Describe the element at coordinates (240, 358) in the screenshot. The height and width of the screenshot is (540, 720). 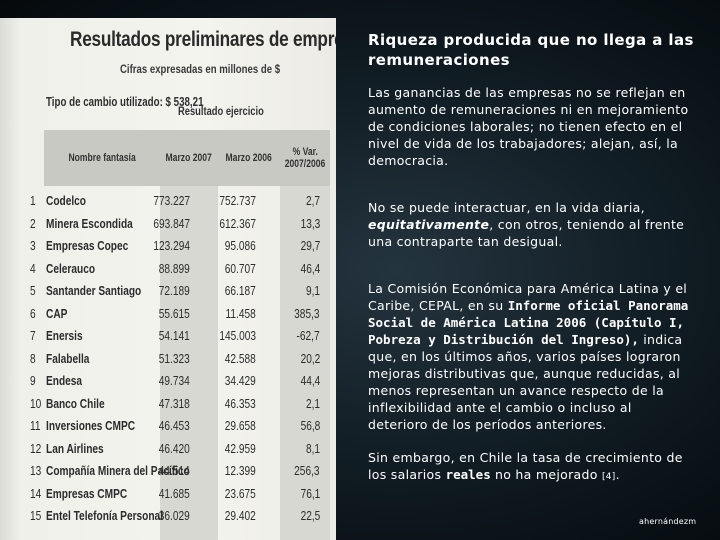
I see `row-value-2006: 42.588` at that location.